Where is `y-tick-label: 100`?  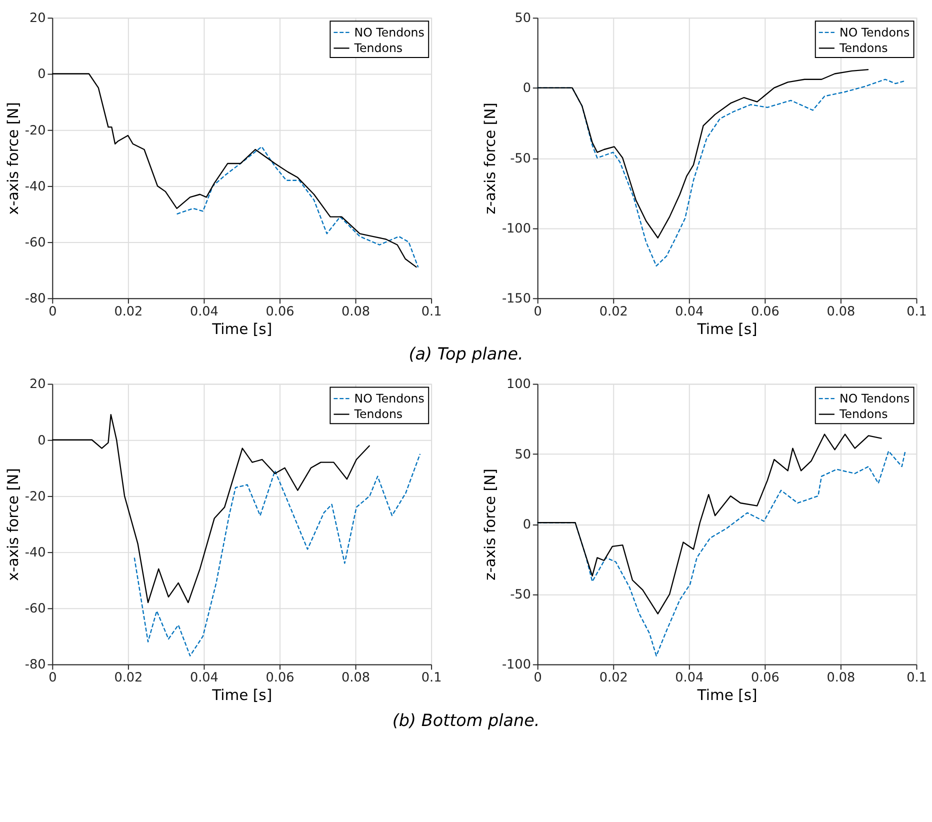 y-tick-label: 100 is located at coordinates (518, 384).